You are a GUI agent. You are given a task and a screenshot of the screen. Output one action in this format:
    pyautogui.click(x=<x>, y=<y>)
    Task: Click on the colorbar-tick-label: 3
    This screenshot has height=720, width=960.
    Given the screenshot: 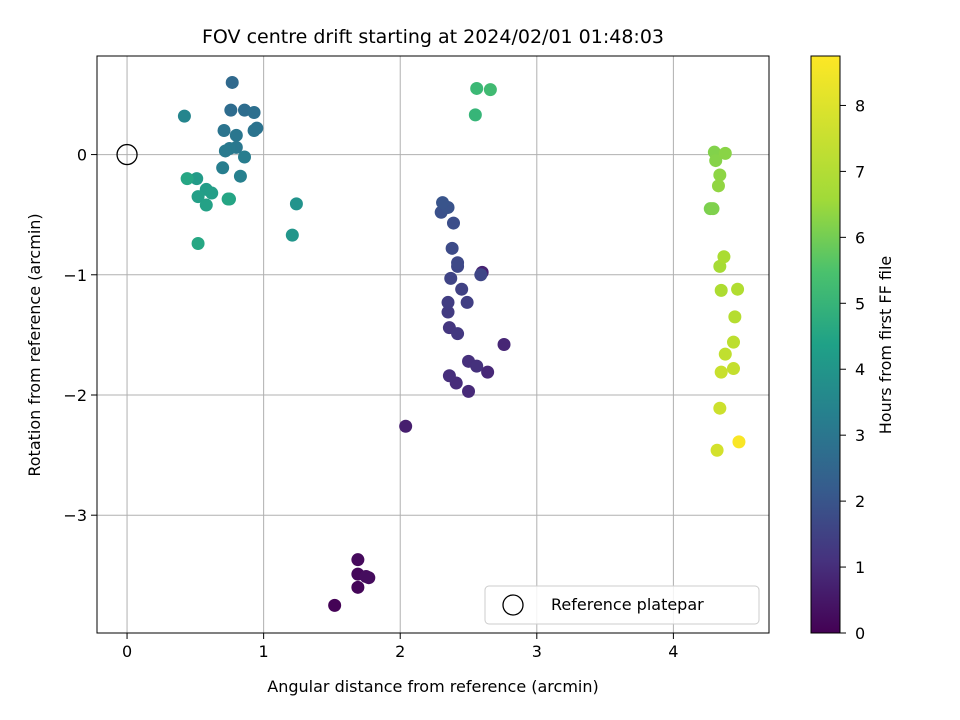 What is the action you would take?
    pyautogui.click(x=860, y=435)
    